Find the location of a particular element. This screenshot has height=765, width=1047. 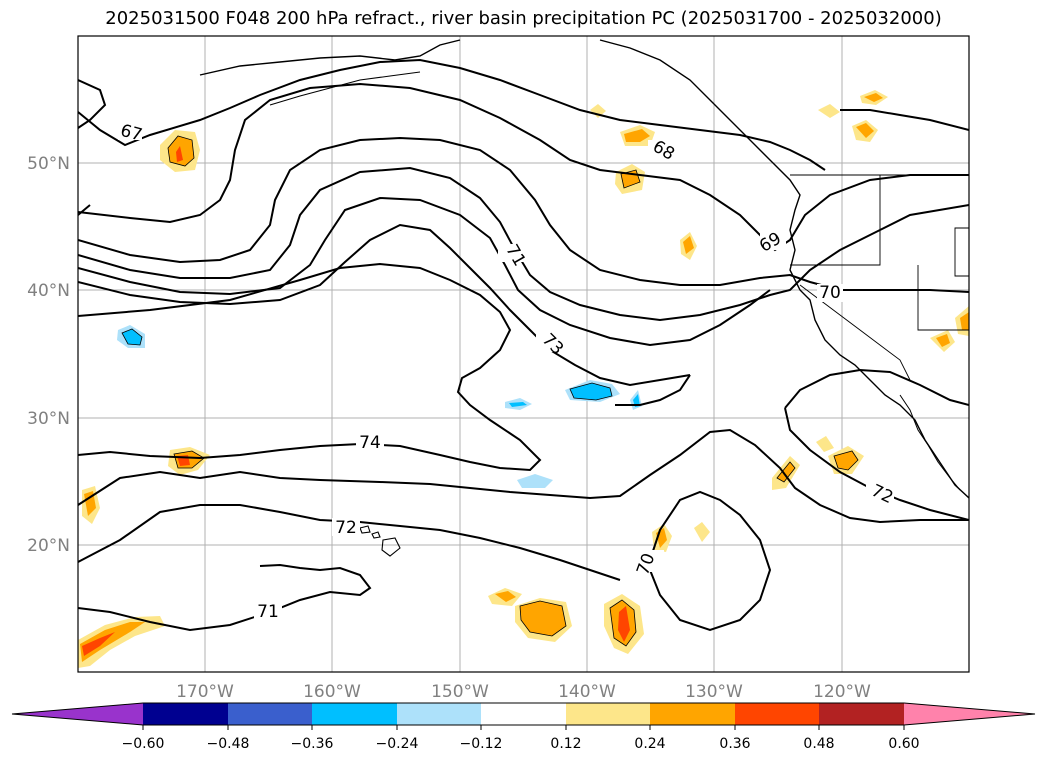

contour-label-72: 72 is located at coordinates (346, 528).